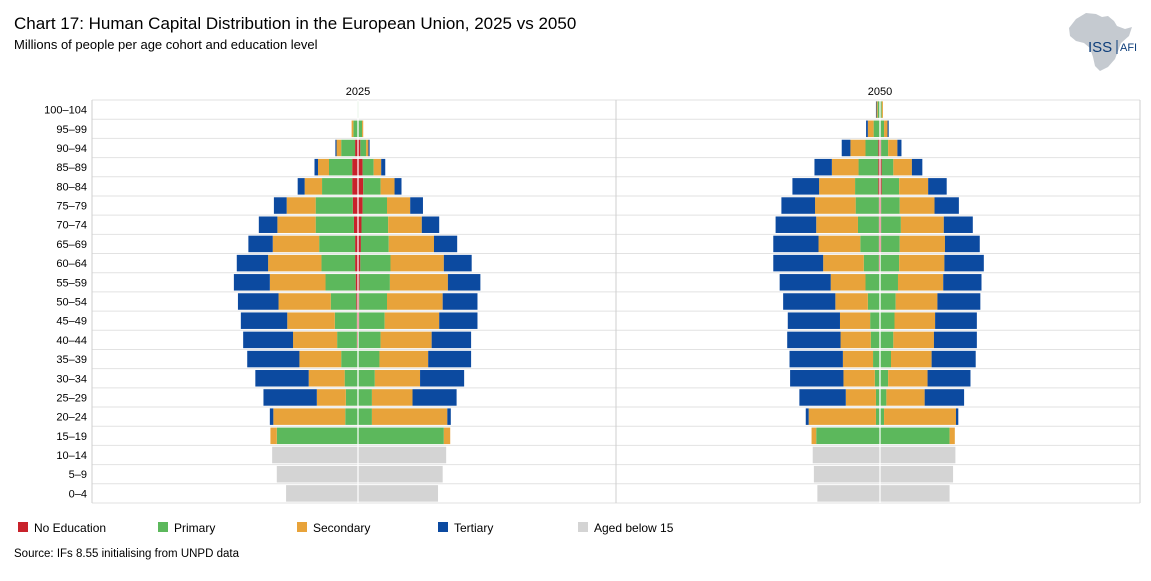 The image size is (1151, 581). What do you see at coordinates (71, 264) in the screenshot?
I see `y-tick-label: 60–64` at bounding box center [71, 264].